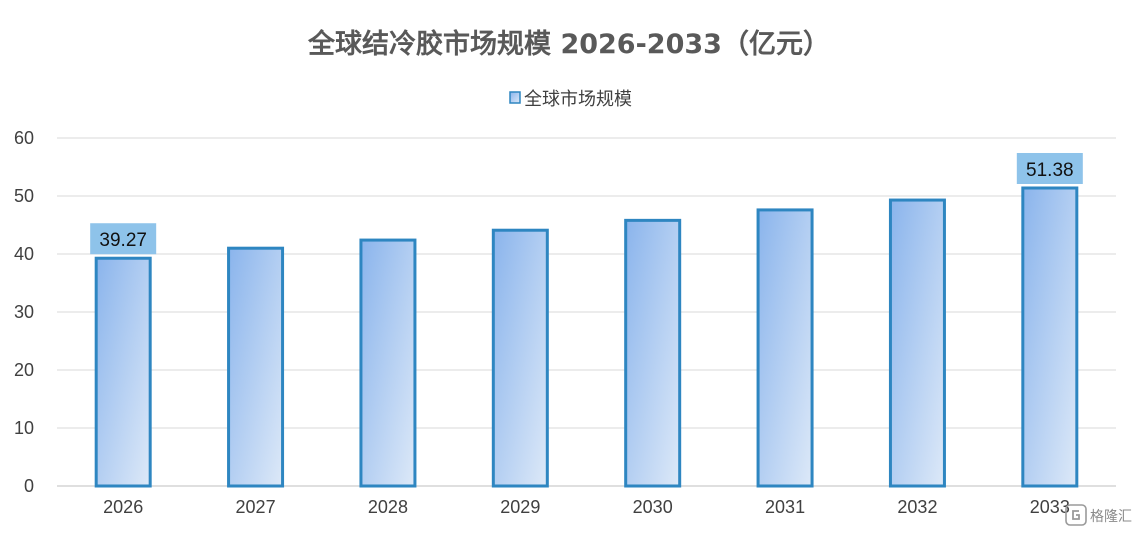 This screenshot has width=1139, height=537. I want to click on x-axis: 2026 2027 2028 2029 2030 2031 2032 2033, so click(586, 507).